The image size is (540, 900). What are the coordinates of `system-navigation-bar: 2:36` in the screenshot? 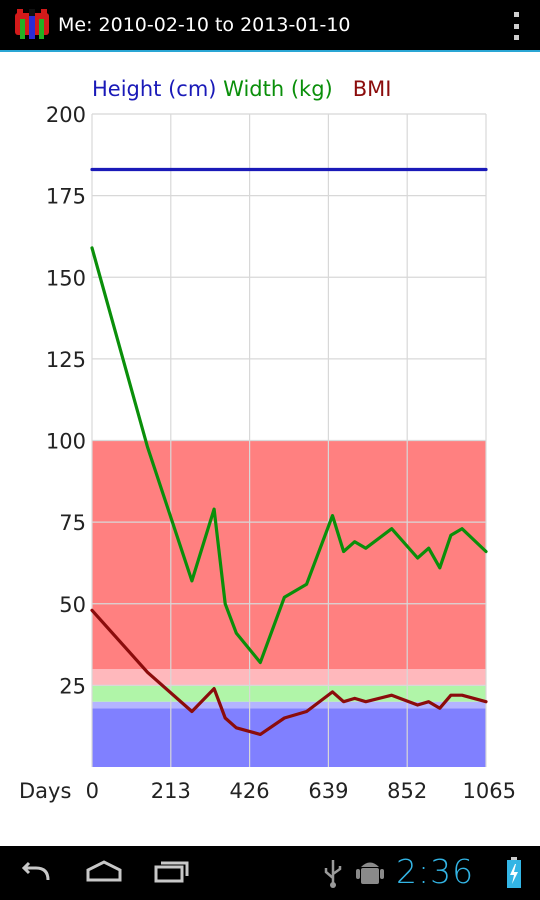 It's located at (270, 873).